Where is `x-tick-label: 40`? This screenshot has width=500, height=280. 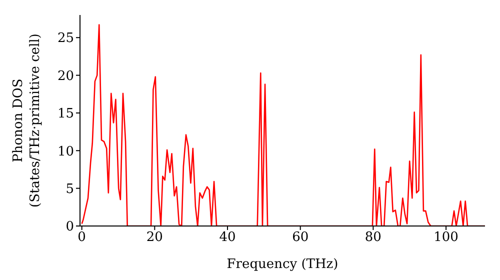
x-tick-label: 40 is located at coordinates (227, 238).